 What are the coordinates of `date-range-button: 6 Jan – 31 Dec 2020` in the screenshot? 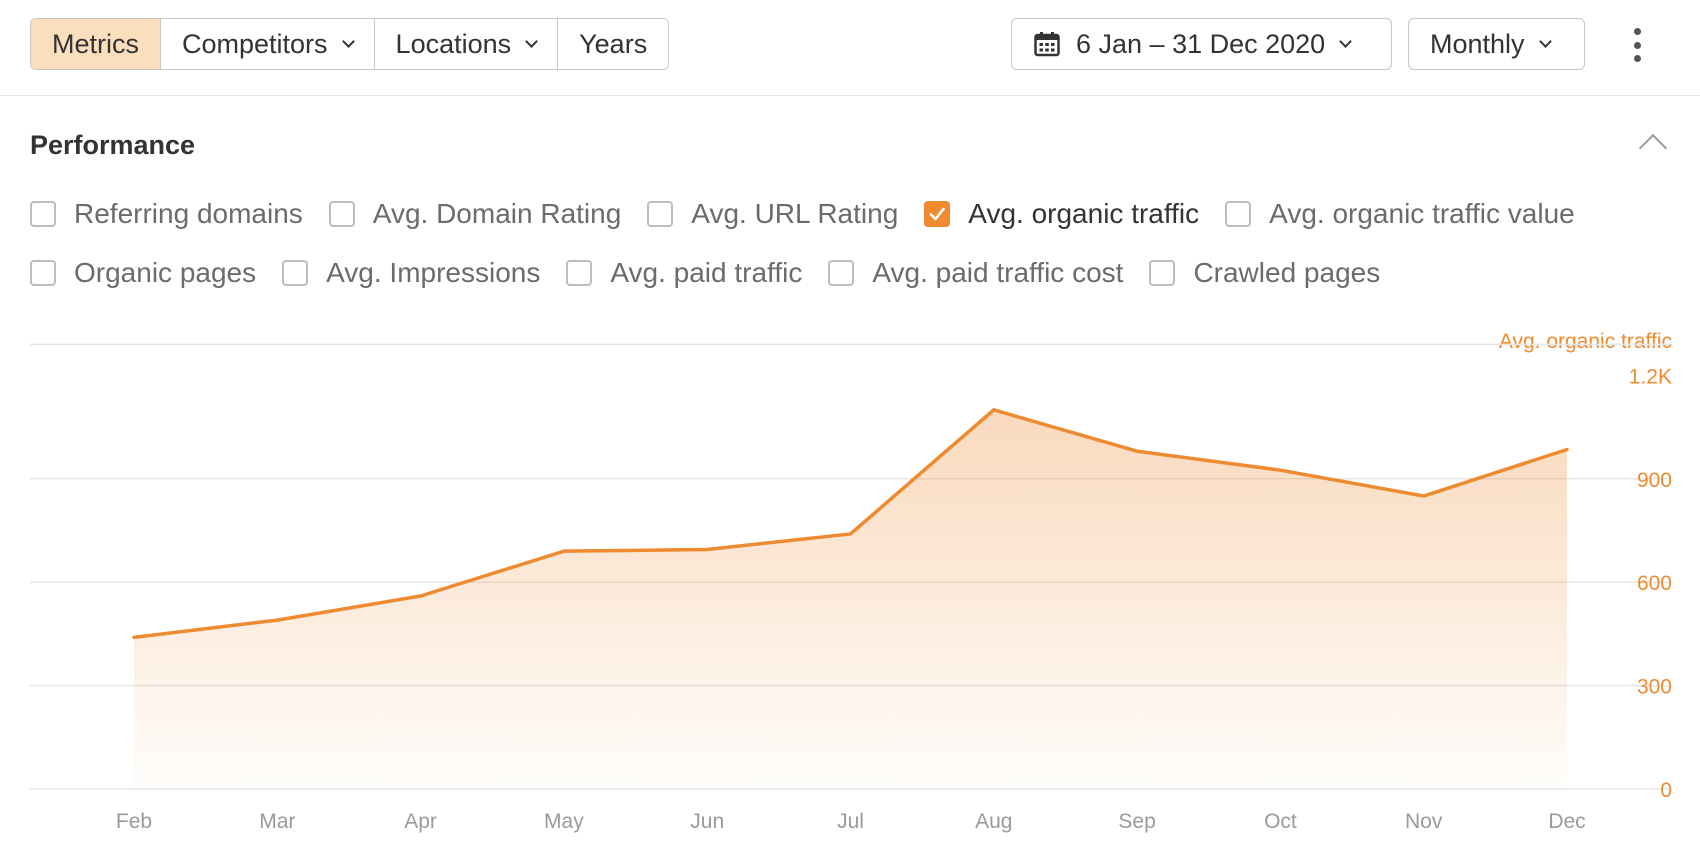 It's located at (1201, 44).